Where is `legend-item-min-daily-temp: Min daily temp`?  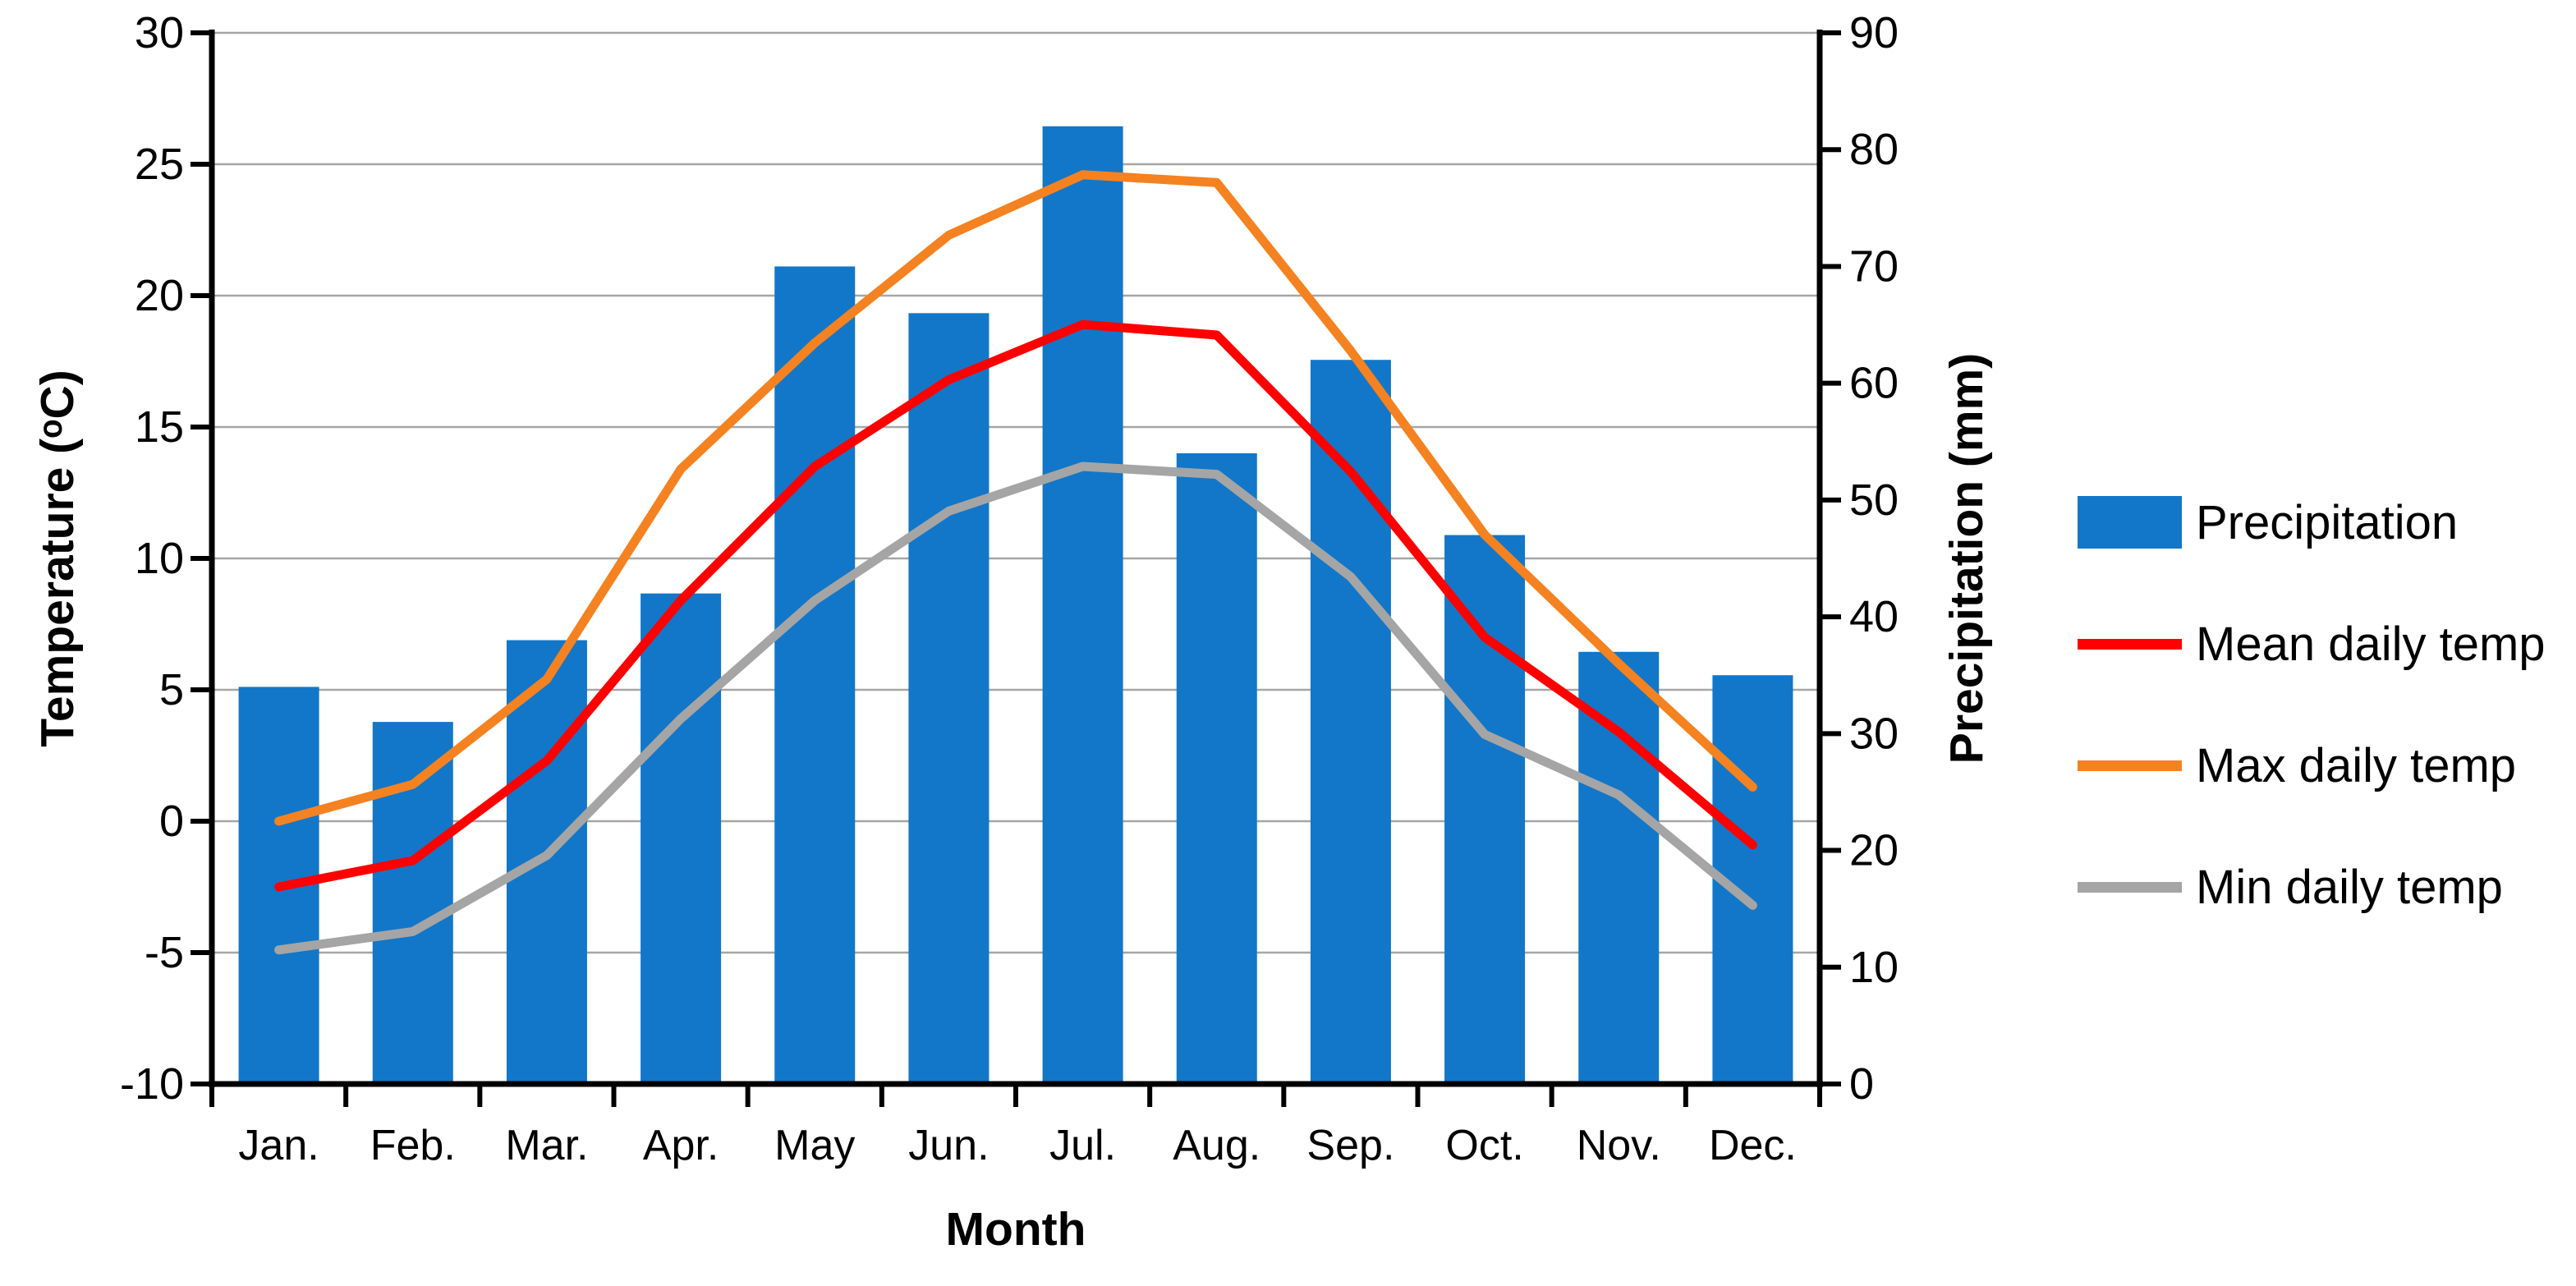 legend-item-min-daily-temp: Min daily temp is located at coordinates (2312, 887).